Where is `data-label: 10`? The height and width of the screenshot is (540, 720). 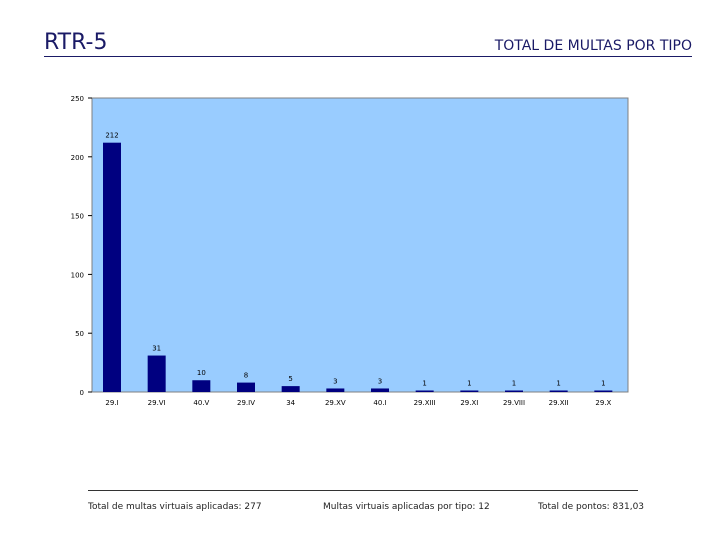
data-label: 10 is located at coordinates (201, 373).